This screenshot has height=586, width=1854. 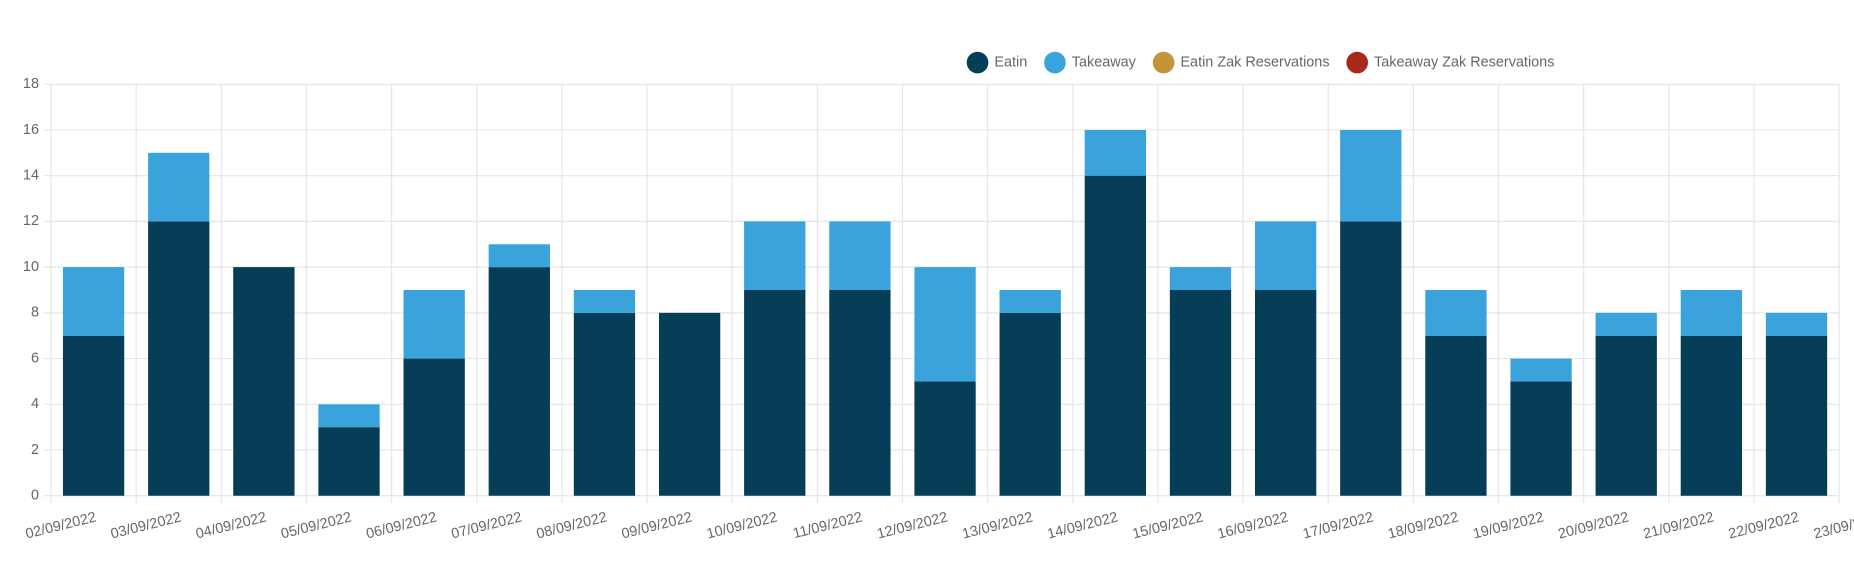 What do you see at coordinates (231, 525) in the screenshot?
I see `x-tick-label: 04/09/2022` at bounding box center [231, 525].